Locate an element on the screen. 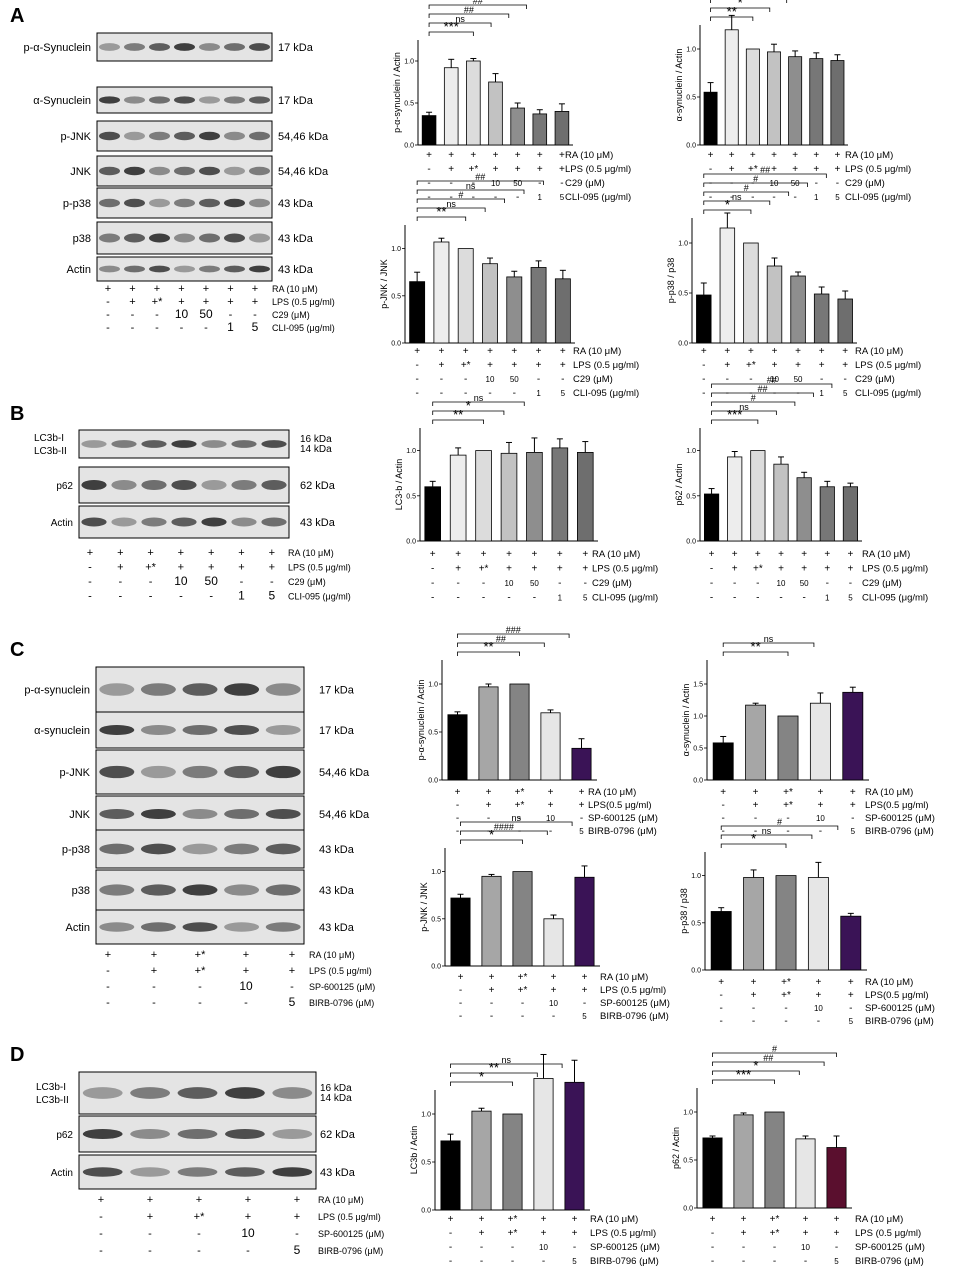 Image resolution: width=955 pixels, height=1269 pixels. significance-label: ## is located at coordinates (772, 380).